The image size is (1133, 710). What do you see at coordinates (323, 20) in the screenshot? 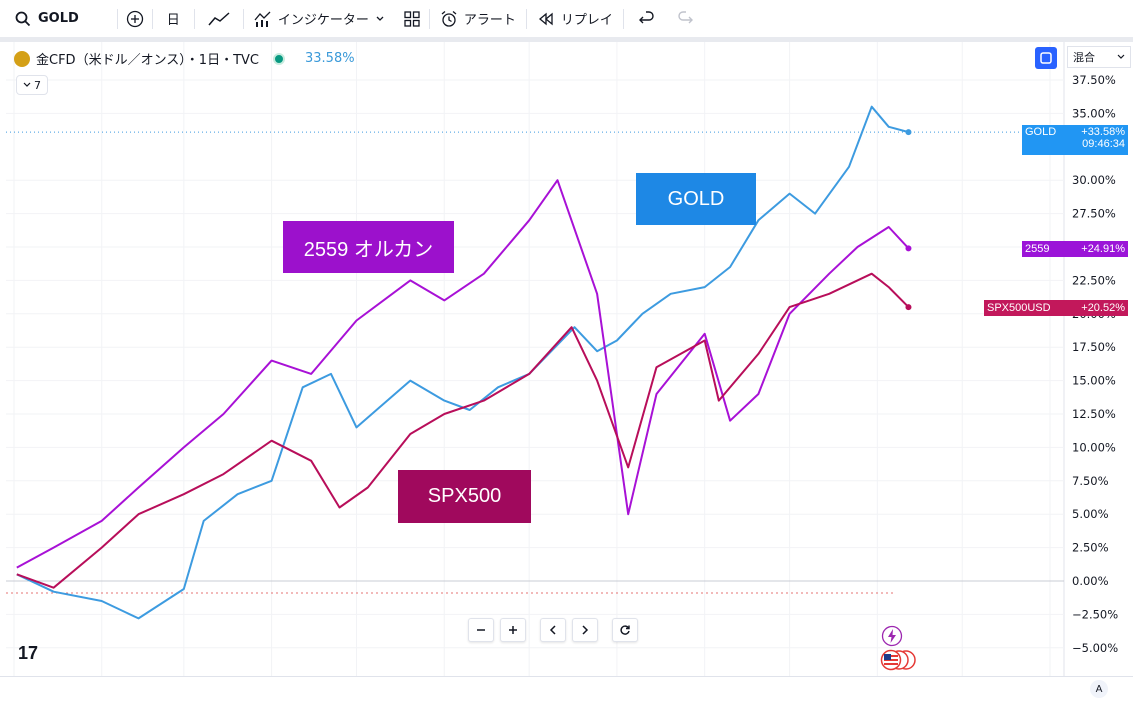
I see `indicators-label: インジケーター` at bounding box center [323, 20].